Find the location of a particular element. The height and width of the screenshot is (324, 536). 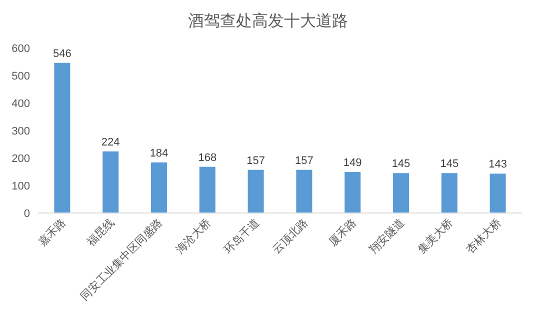

x-tick-label: 翔安隧道 is located at coordinates (387, 236).